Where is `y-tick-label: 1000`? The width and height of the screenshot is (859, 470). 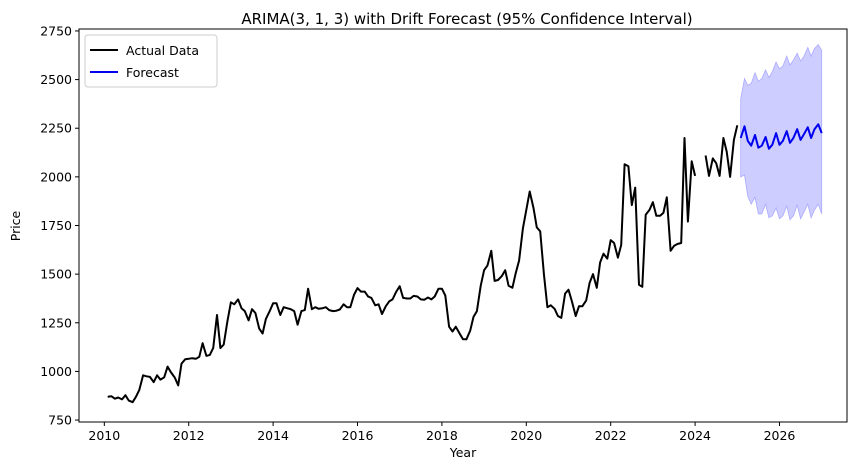
y-tick-label: 1000 is located at coordinates (56, 371).